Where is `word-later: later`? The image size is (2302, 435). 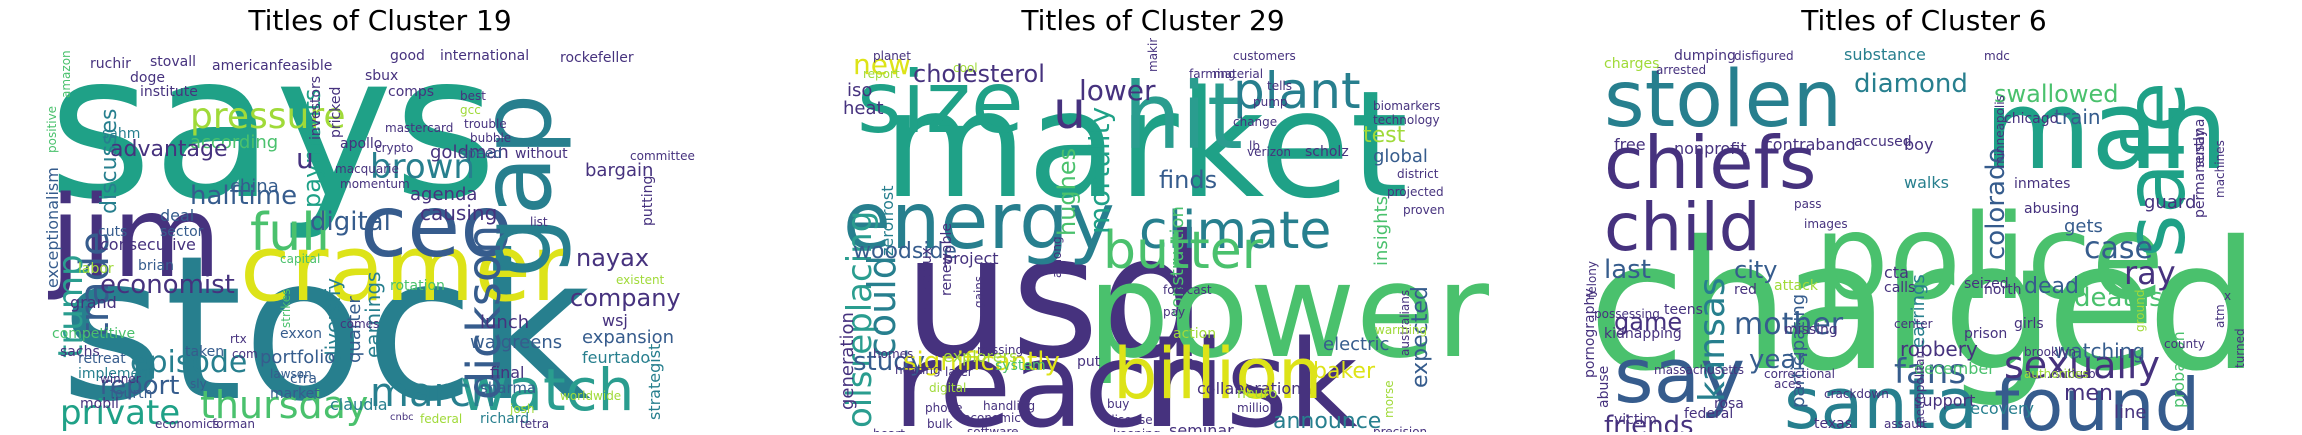 word-later: later is located at coordinates (959, 372).